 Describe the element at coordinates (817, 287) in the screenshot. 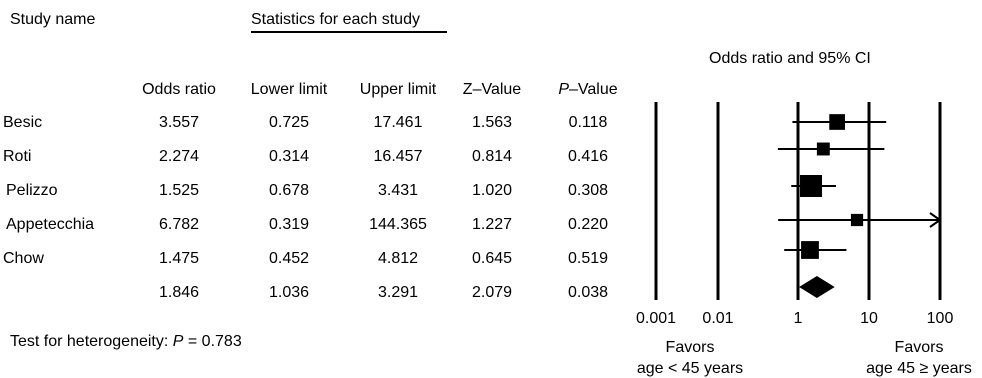

I see `summary-diamond` at that location.